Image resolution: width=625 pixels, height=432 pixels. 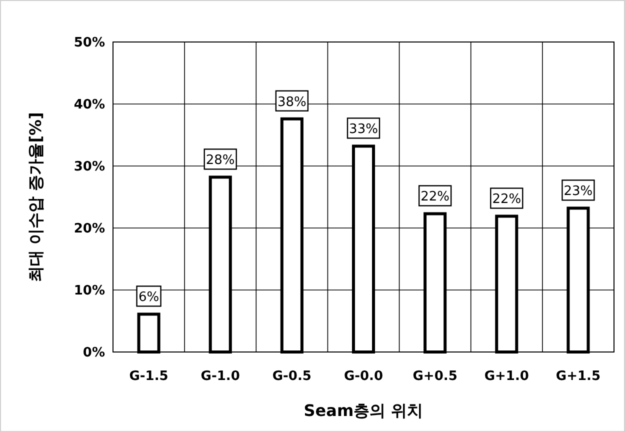 What do you see at coordinates (89, 229) in the screenshot?
I see `y-tick-label: 20%` at bounding box center [89, 229].